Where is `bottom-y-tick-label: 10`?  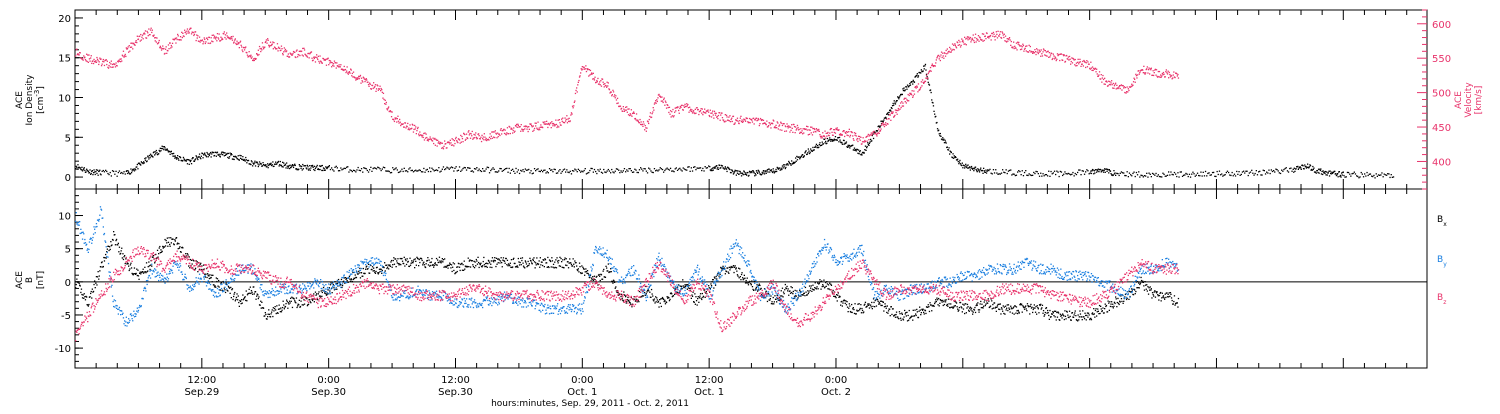
bottom-y-tick-label: 10 is located at coordinates (64, 217).